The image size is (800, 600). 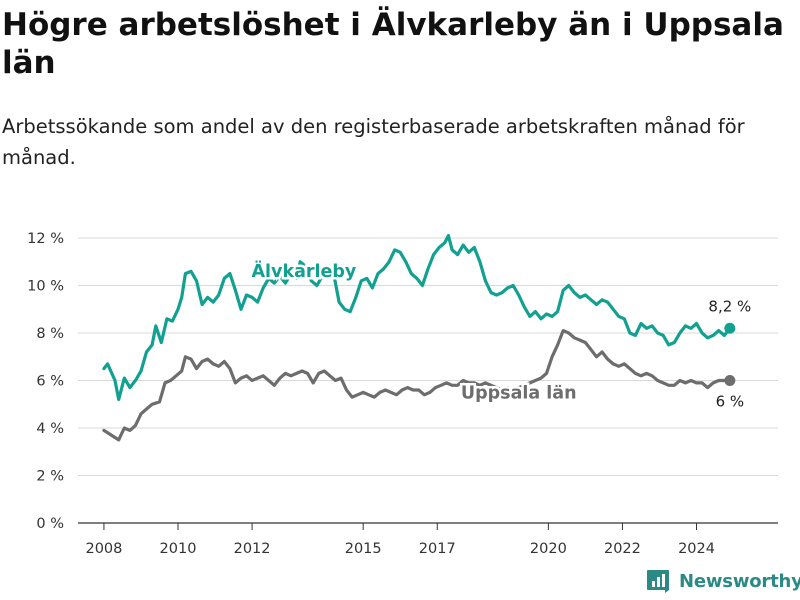 I want to click on brand-name: Newsworthy, so click(x=739, y=581).